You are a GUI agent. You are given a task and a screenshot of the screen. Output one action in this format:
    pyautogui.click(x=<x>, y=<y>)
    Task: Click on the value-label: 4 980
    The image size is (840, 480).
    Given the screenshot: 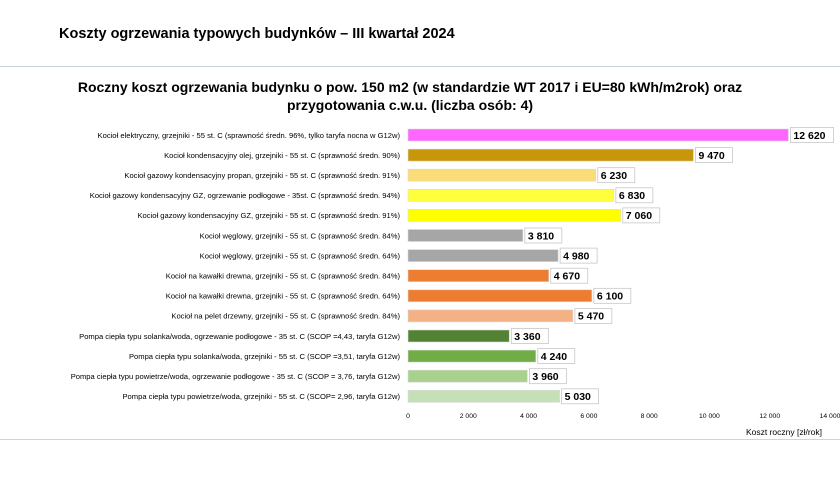 What is the action you would take?
    pyautogui.click(x=576, y=256)
    